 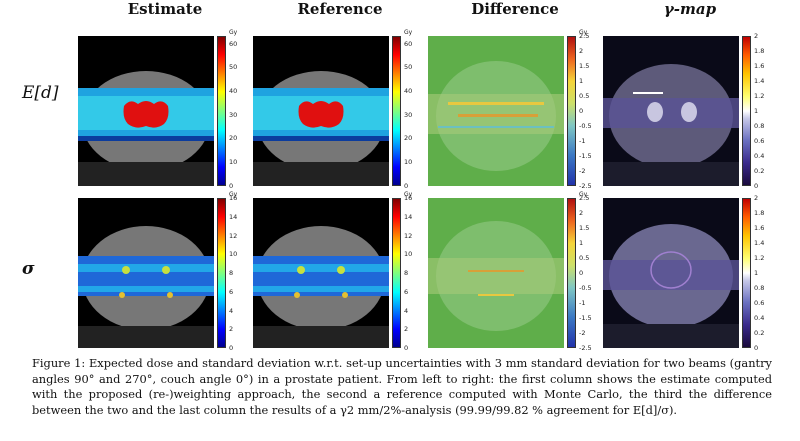 What do you see at coordinates (671, 111) in the screenshot?
I see `panel-gamma-map-expected-dose` at bounding box center [671, 111].